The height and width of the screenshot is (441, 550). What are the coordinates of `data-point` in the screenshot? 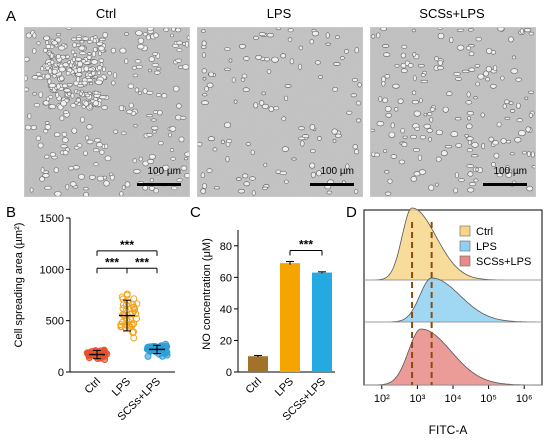 It's located at (133, 332).